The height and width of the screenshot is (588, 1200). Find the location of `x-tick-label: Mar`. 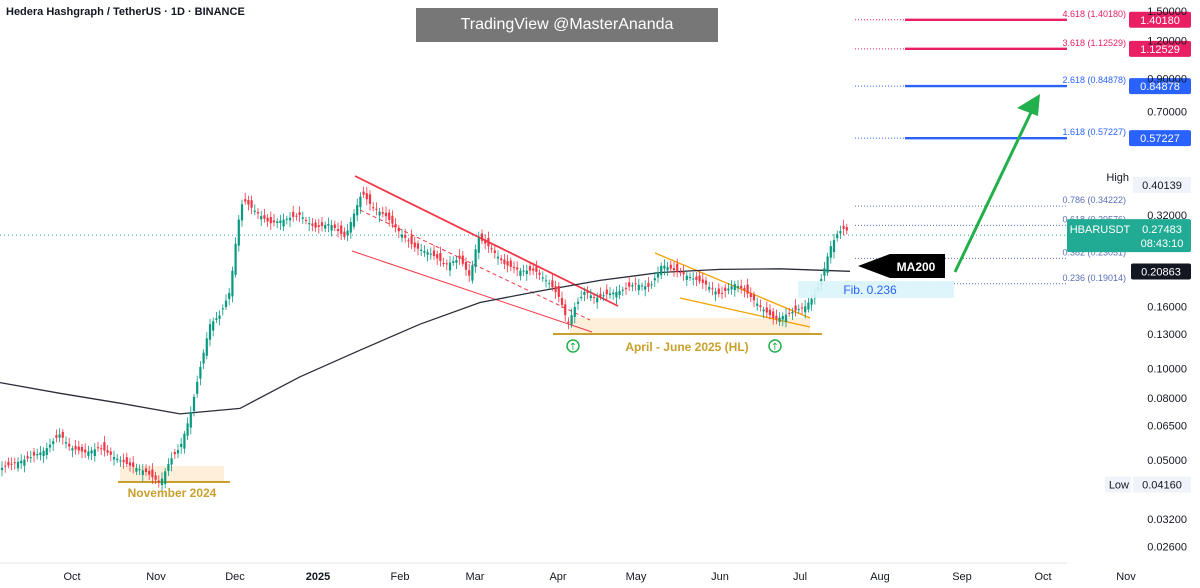

x-tick-label: Mar is located at coordinates (475, 577).